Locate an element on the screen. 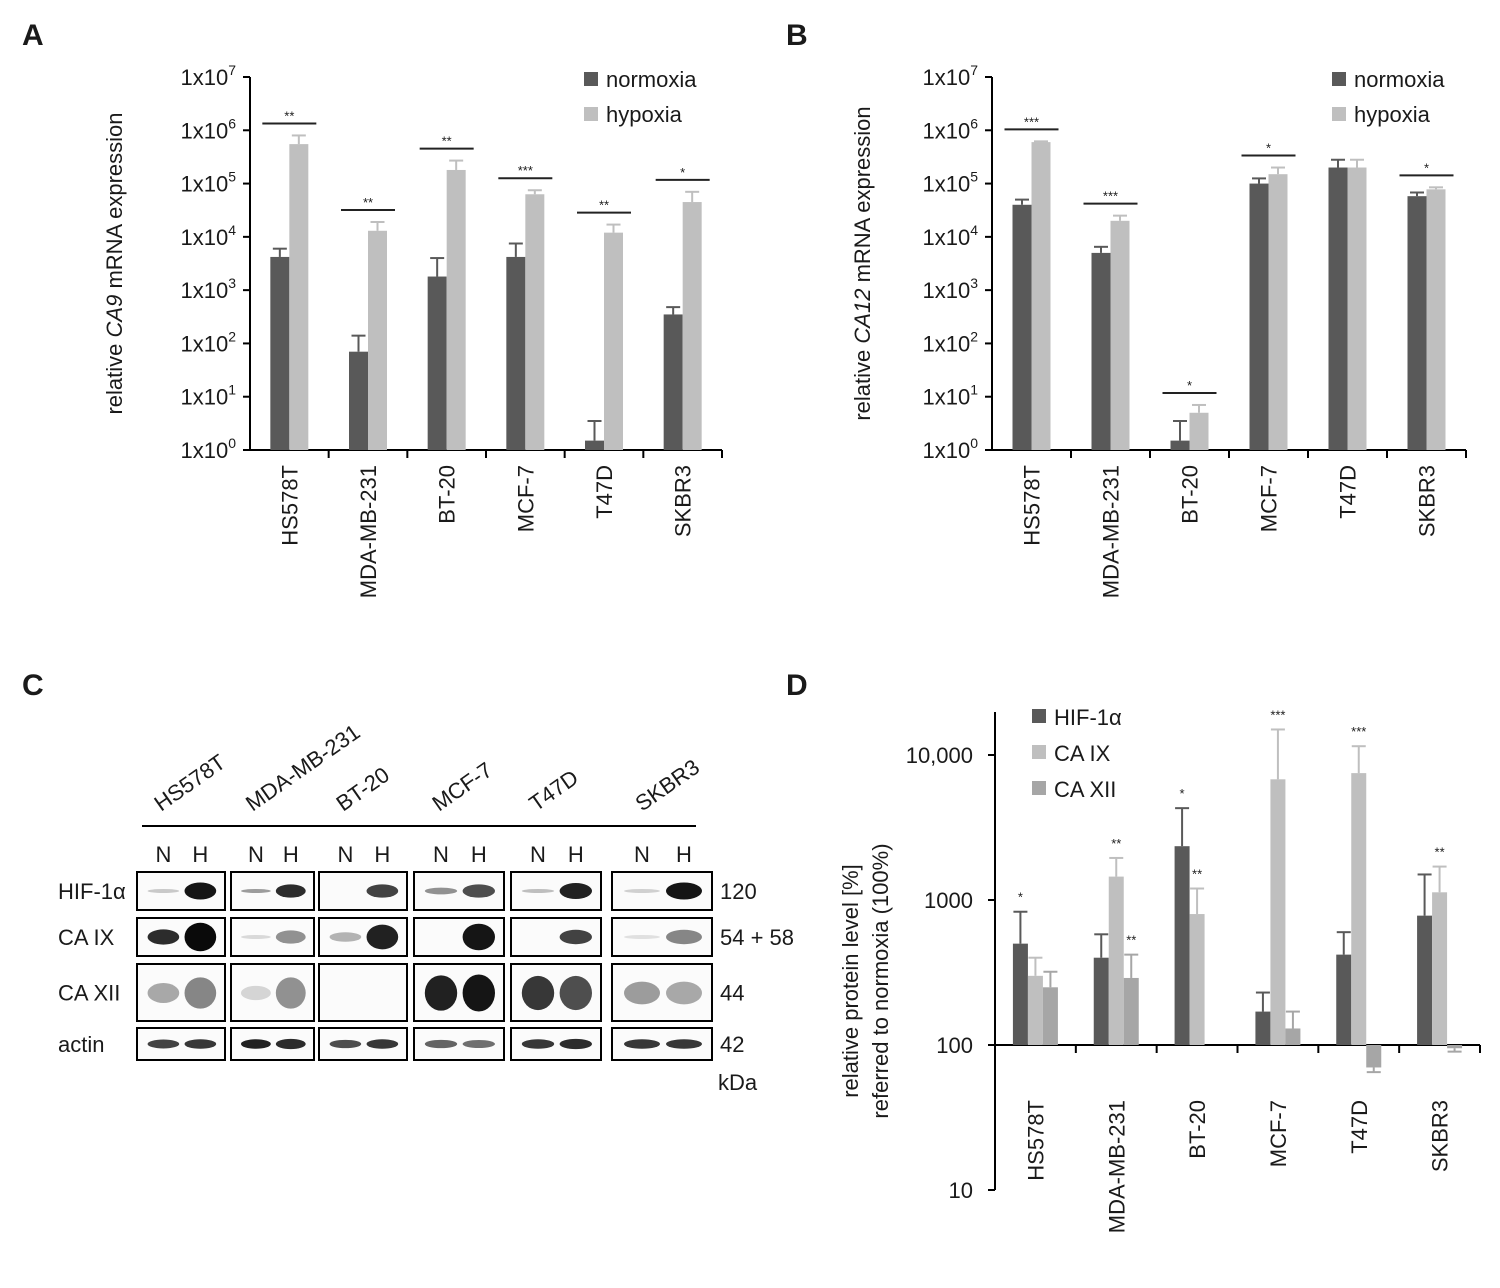 The width and height of the screenshot is (1500, 1288). legend-label-hypoxia: hypoxia is located at coordinates (644, 114).